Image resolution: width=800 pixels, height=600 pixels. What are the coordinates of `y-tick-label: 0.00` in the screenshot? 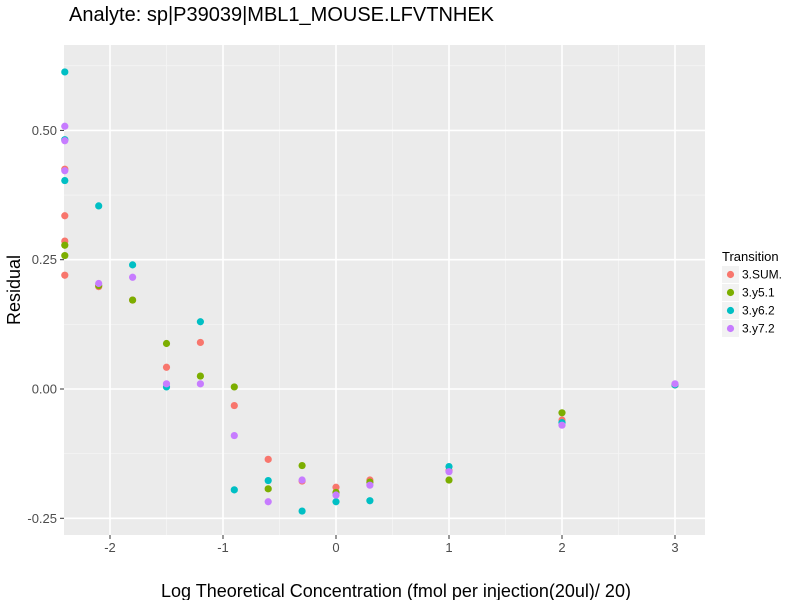 It's located at (44, 389).